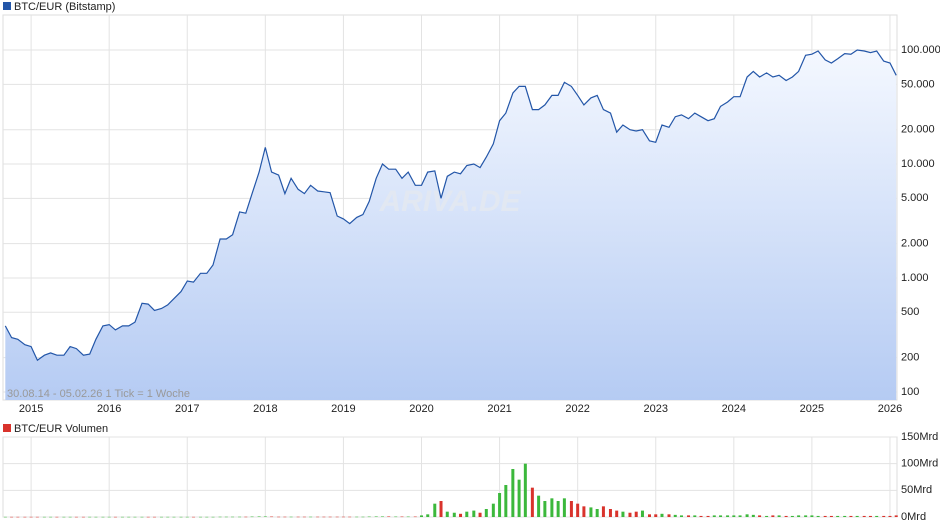 Image resolution: width=940 pixels, height=531 pixels. I want to click on x-tick-label: 2020, so click(421, 409).